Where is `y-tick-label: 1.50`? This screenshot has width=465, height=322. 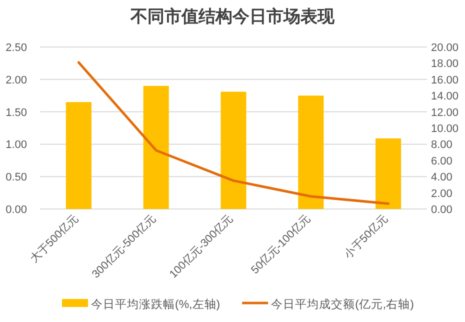
y-tick-label: 1.50 is located at coordinates (16, 112).